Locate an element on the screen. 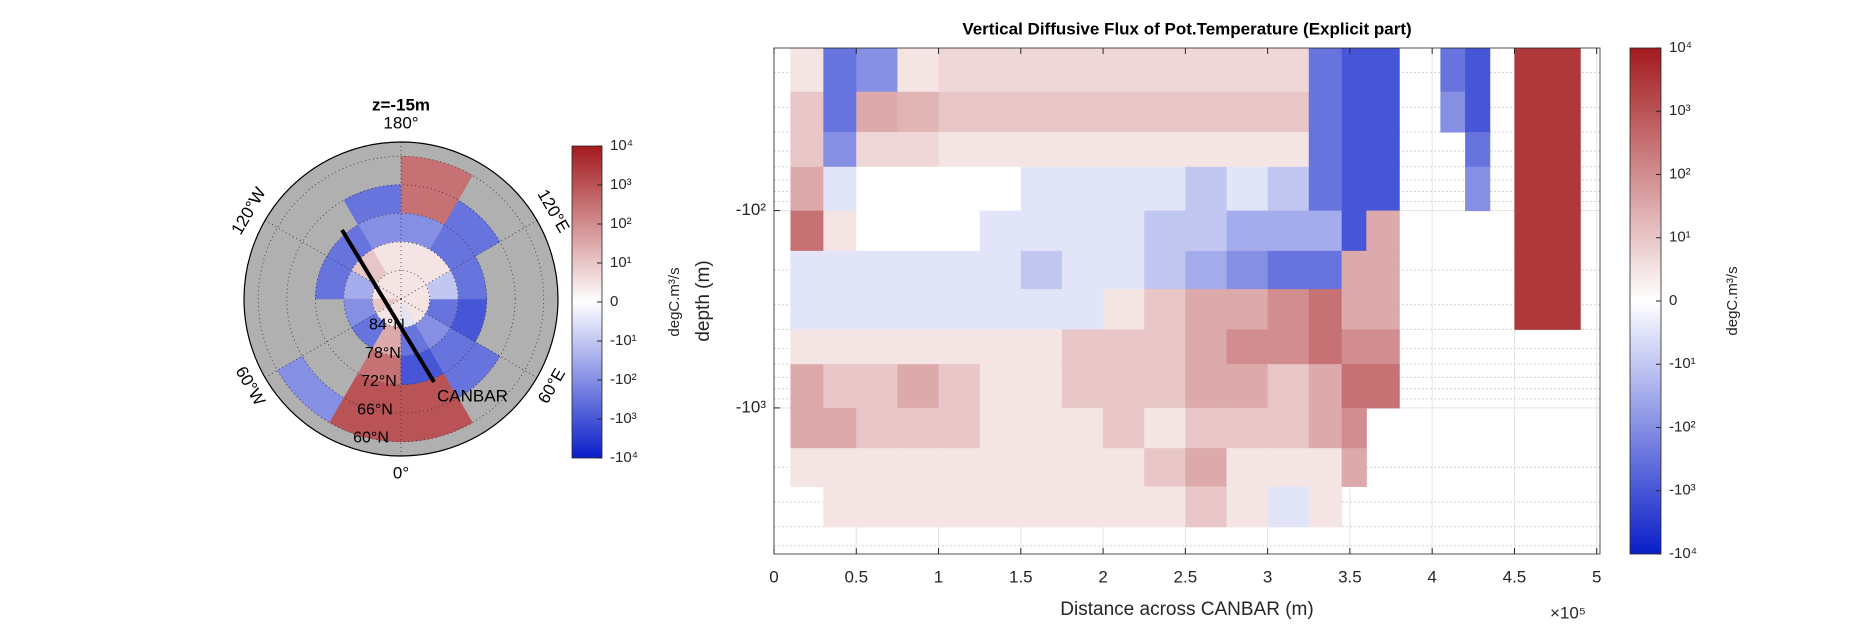  lat-label: 72°N is located at coordinates (379, 381).